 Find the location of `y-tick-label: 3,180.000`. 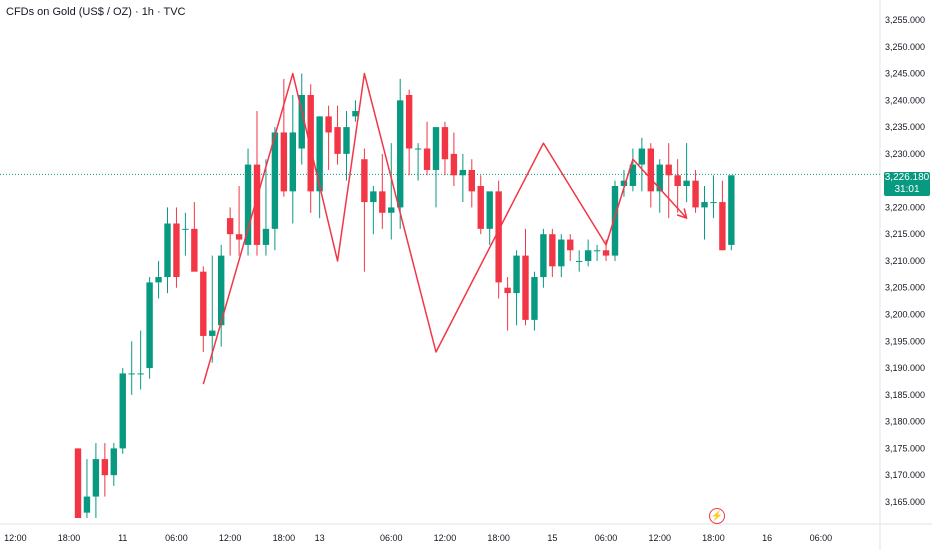

y-tick-label: 3,180.000 is located at coordinates (905, 422).